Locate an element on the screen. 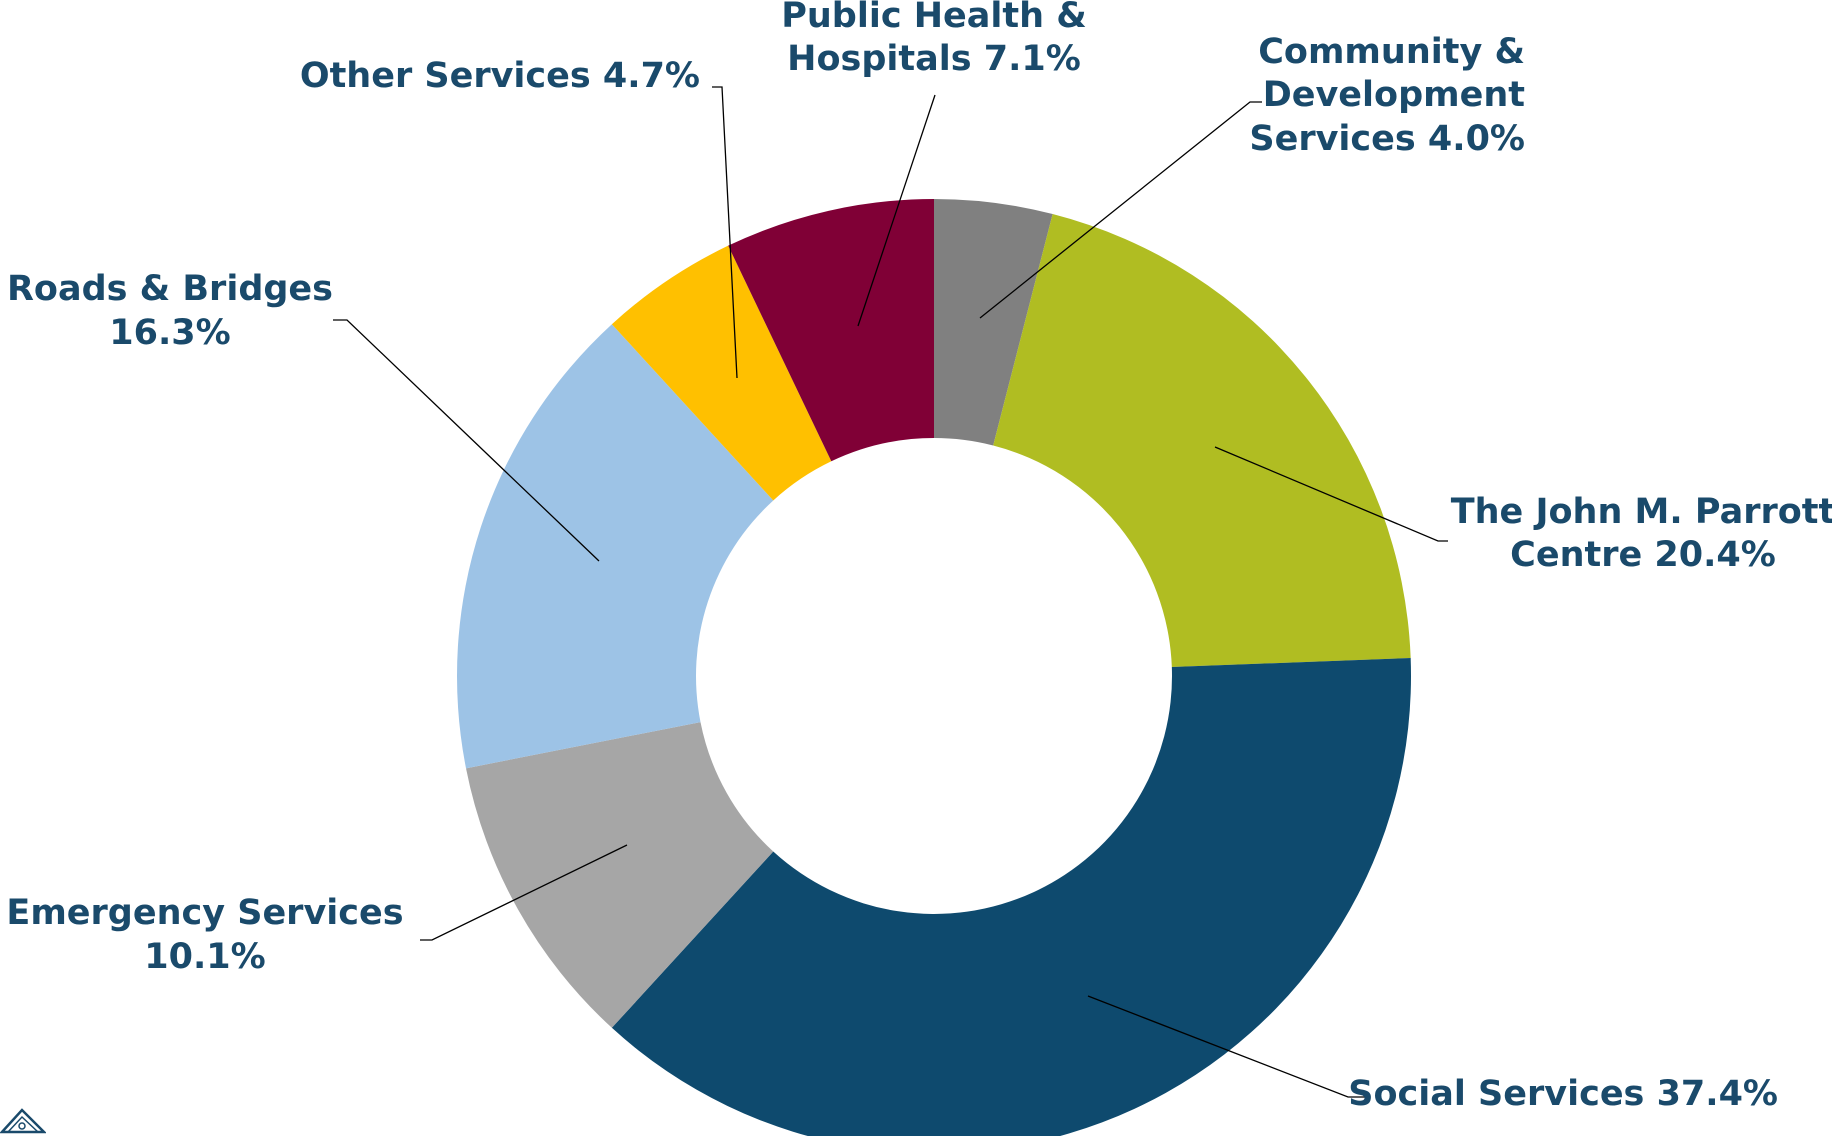 The width and height of the screenshot is (1832, 1136). slice-label-2-line-0: Social Services 37.4% is located at coordinates (1563, 1094).